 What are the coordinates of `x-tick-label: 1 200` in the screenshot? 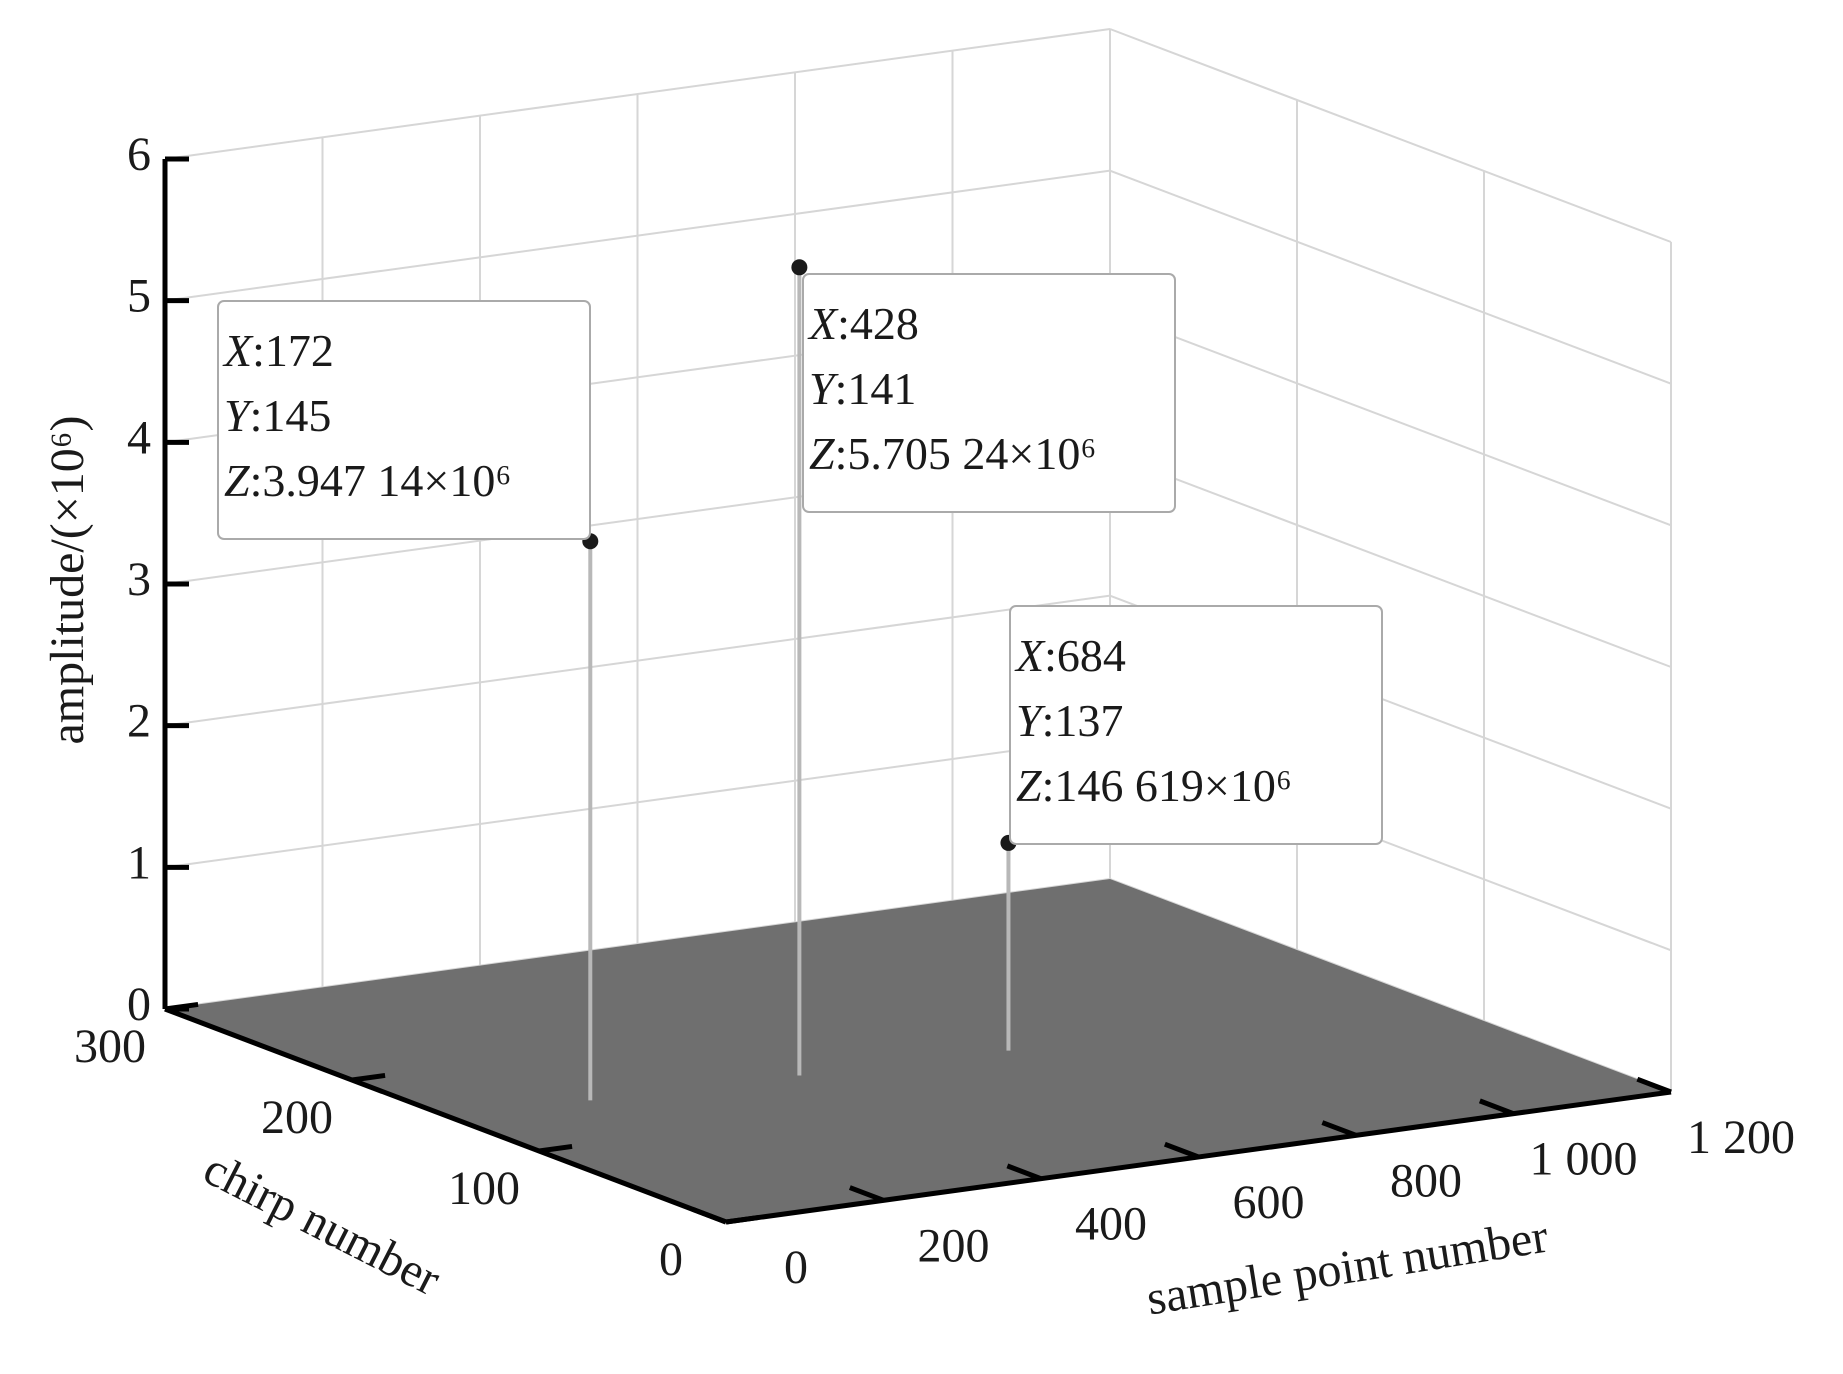 It's located at (1741, 1137).